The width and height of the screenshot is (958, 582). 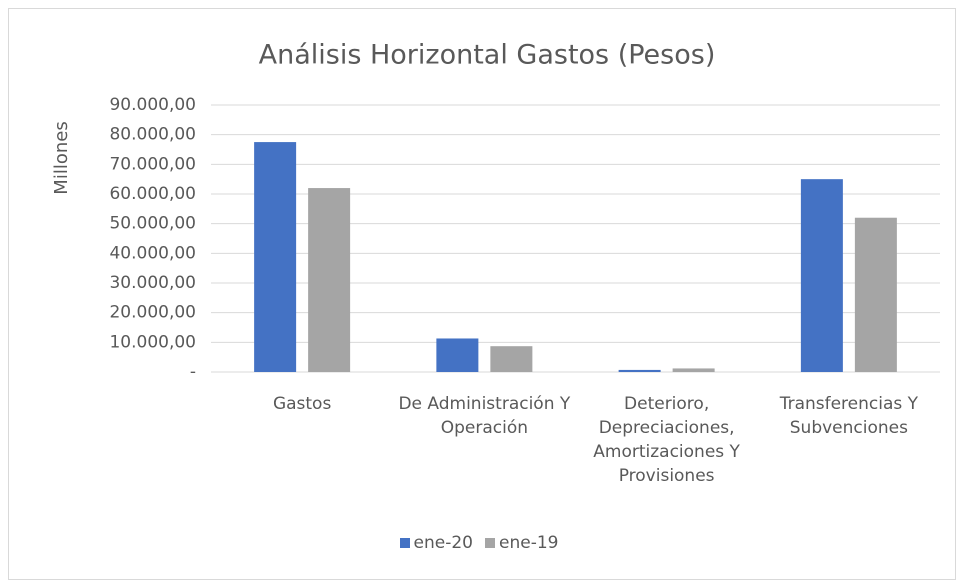 I want to click on y-tick-label: 80.000,00, so click(x=152, y=135).